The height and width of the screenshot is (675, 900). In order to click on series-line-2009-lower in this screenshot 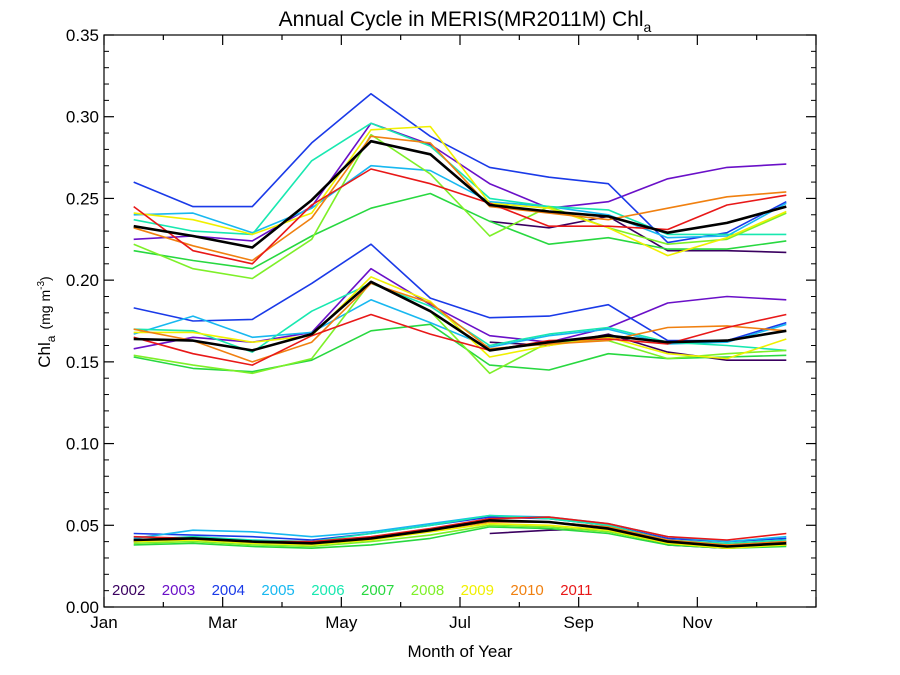, I will do `click(460, 535)`.